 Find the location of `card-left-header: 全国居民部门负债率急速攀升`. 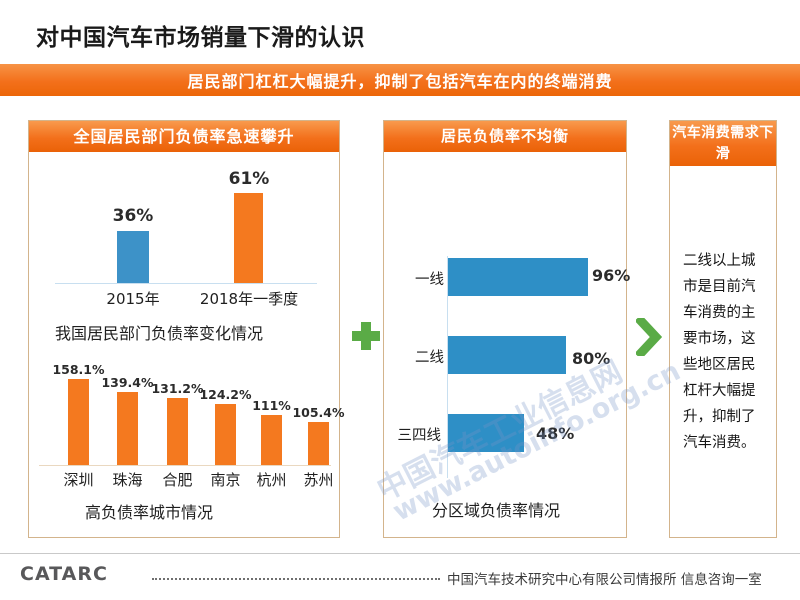

card-left-header: 全国居民部门负债率急速攀升 is located at coordinates (184, 136).